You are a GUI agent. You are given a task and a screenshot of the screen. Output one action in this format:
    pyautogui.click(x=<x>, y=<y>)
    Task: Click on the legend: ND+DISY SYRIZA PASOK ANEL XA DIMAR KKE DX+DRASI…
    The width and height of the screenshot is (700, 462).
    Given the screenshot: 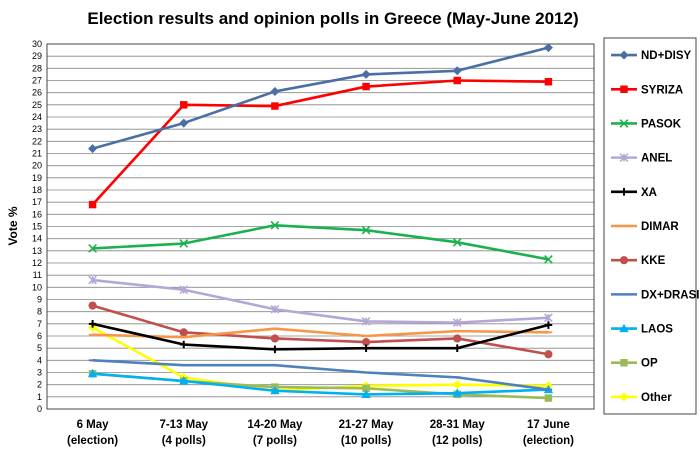 What is the action you would take?
    pyautogui.click(x=651, y=226)
    